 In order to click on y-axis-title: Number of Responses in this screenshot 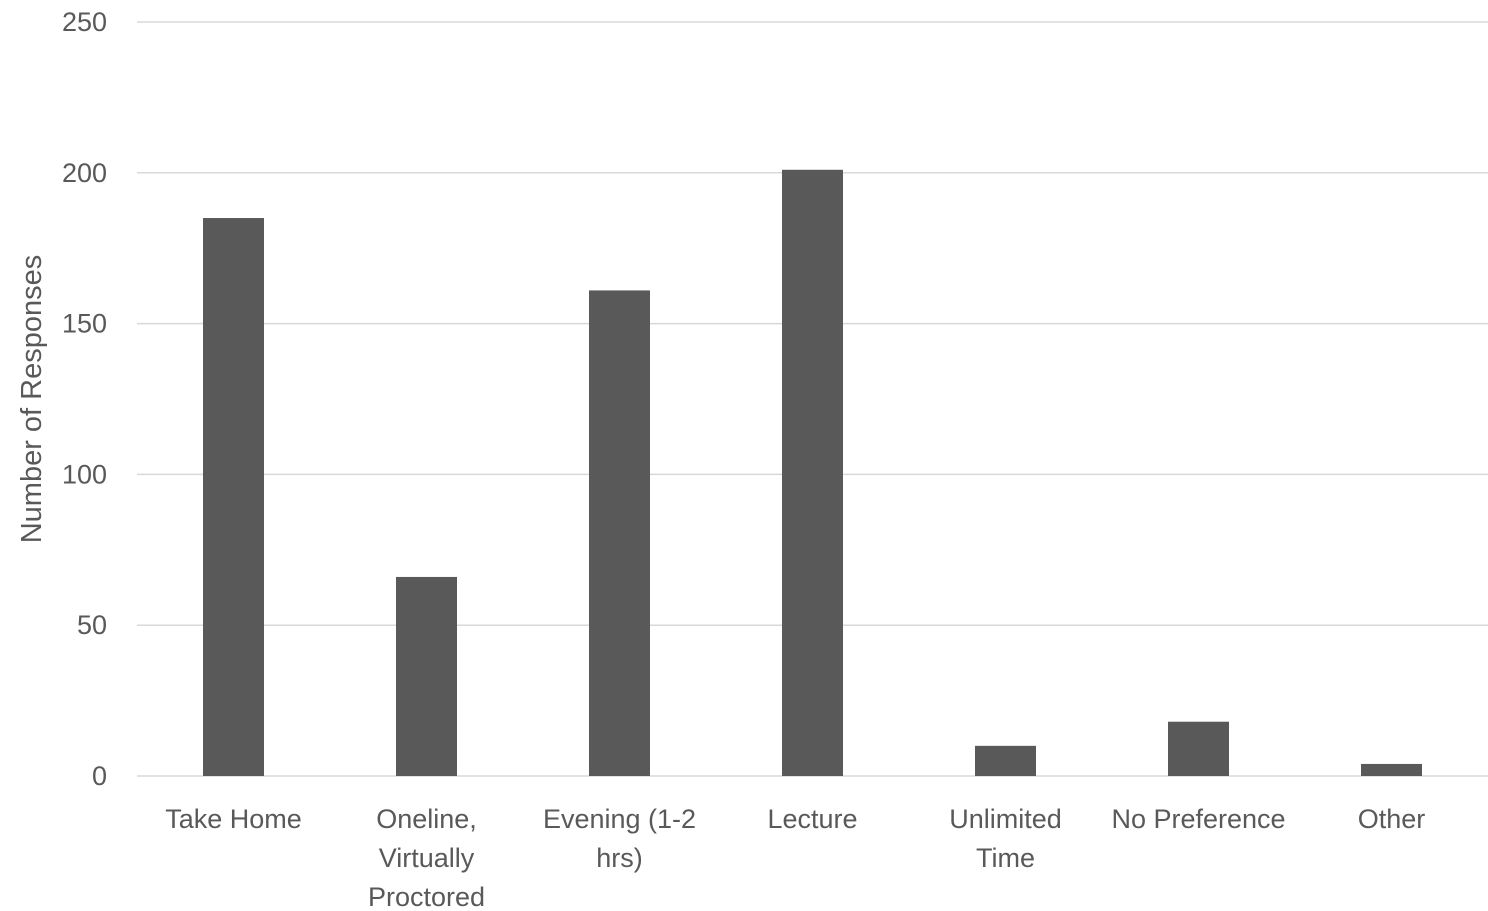, I will do `click(32, 399)`.